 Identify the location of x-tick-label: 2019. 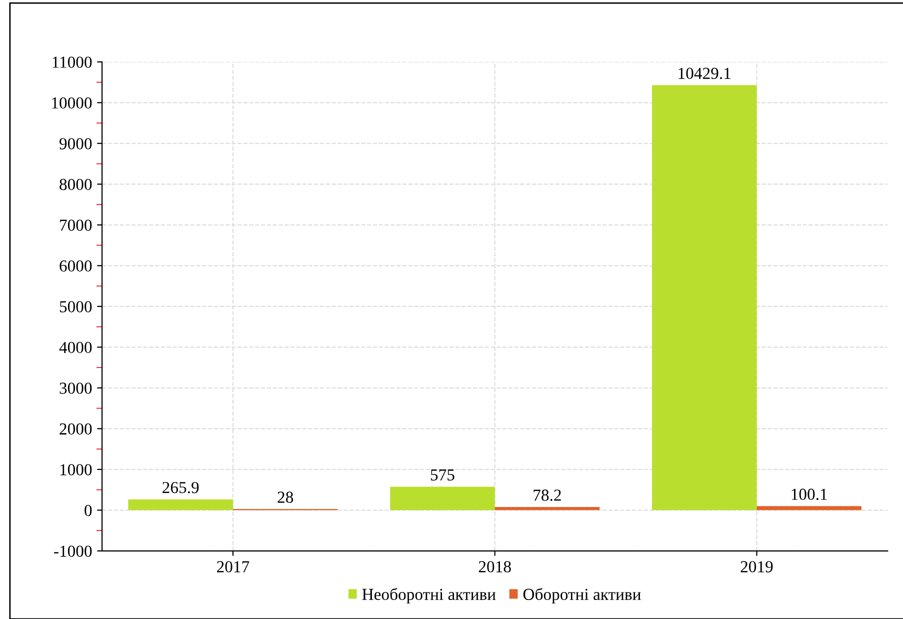
(756, 566).